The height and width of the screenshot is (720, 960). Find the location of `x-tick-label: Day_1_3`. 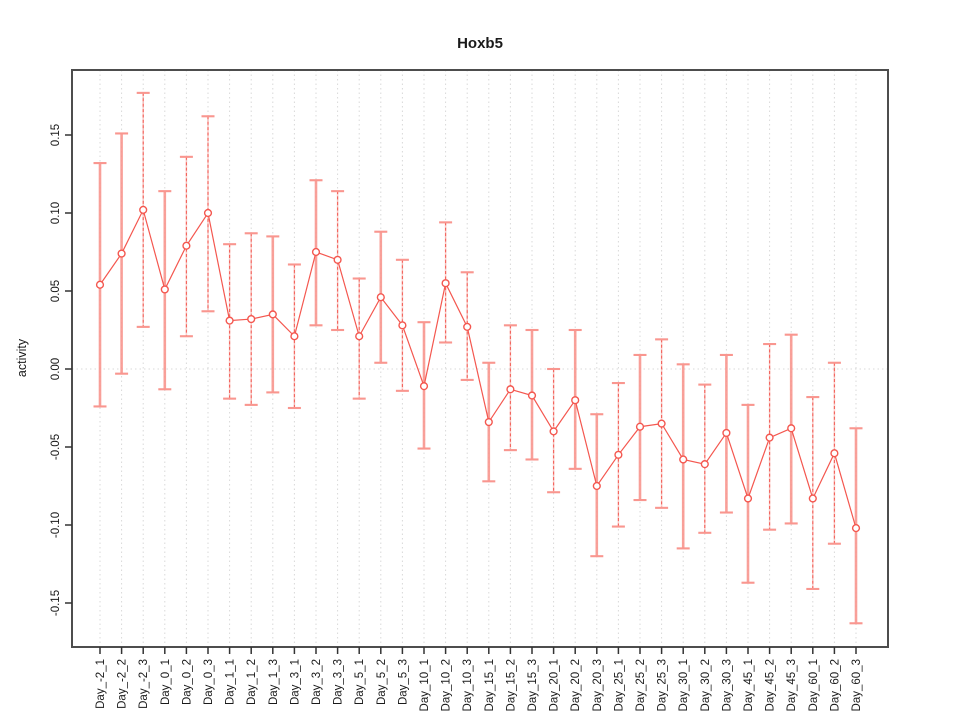

x-tick-label: Day_1_3 is located at coordinates (274, 682).